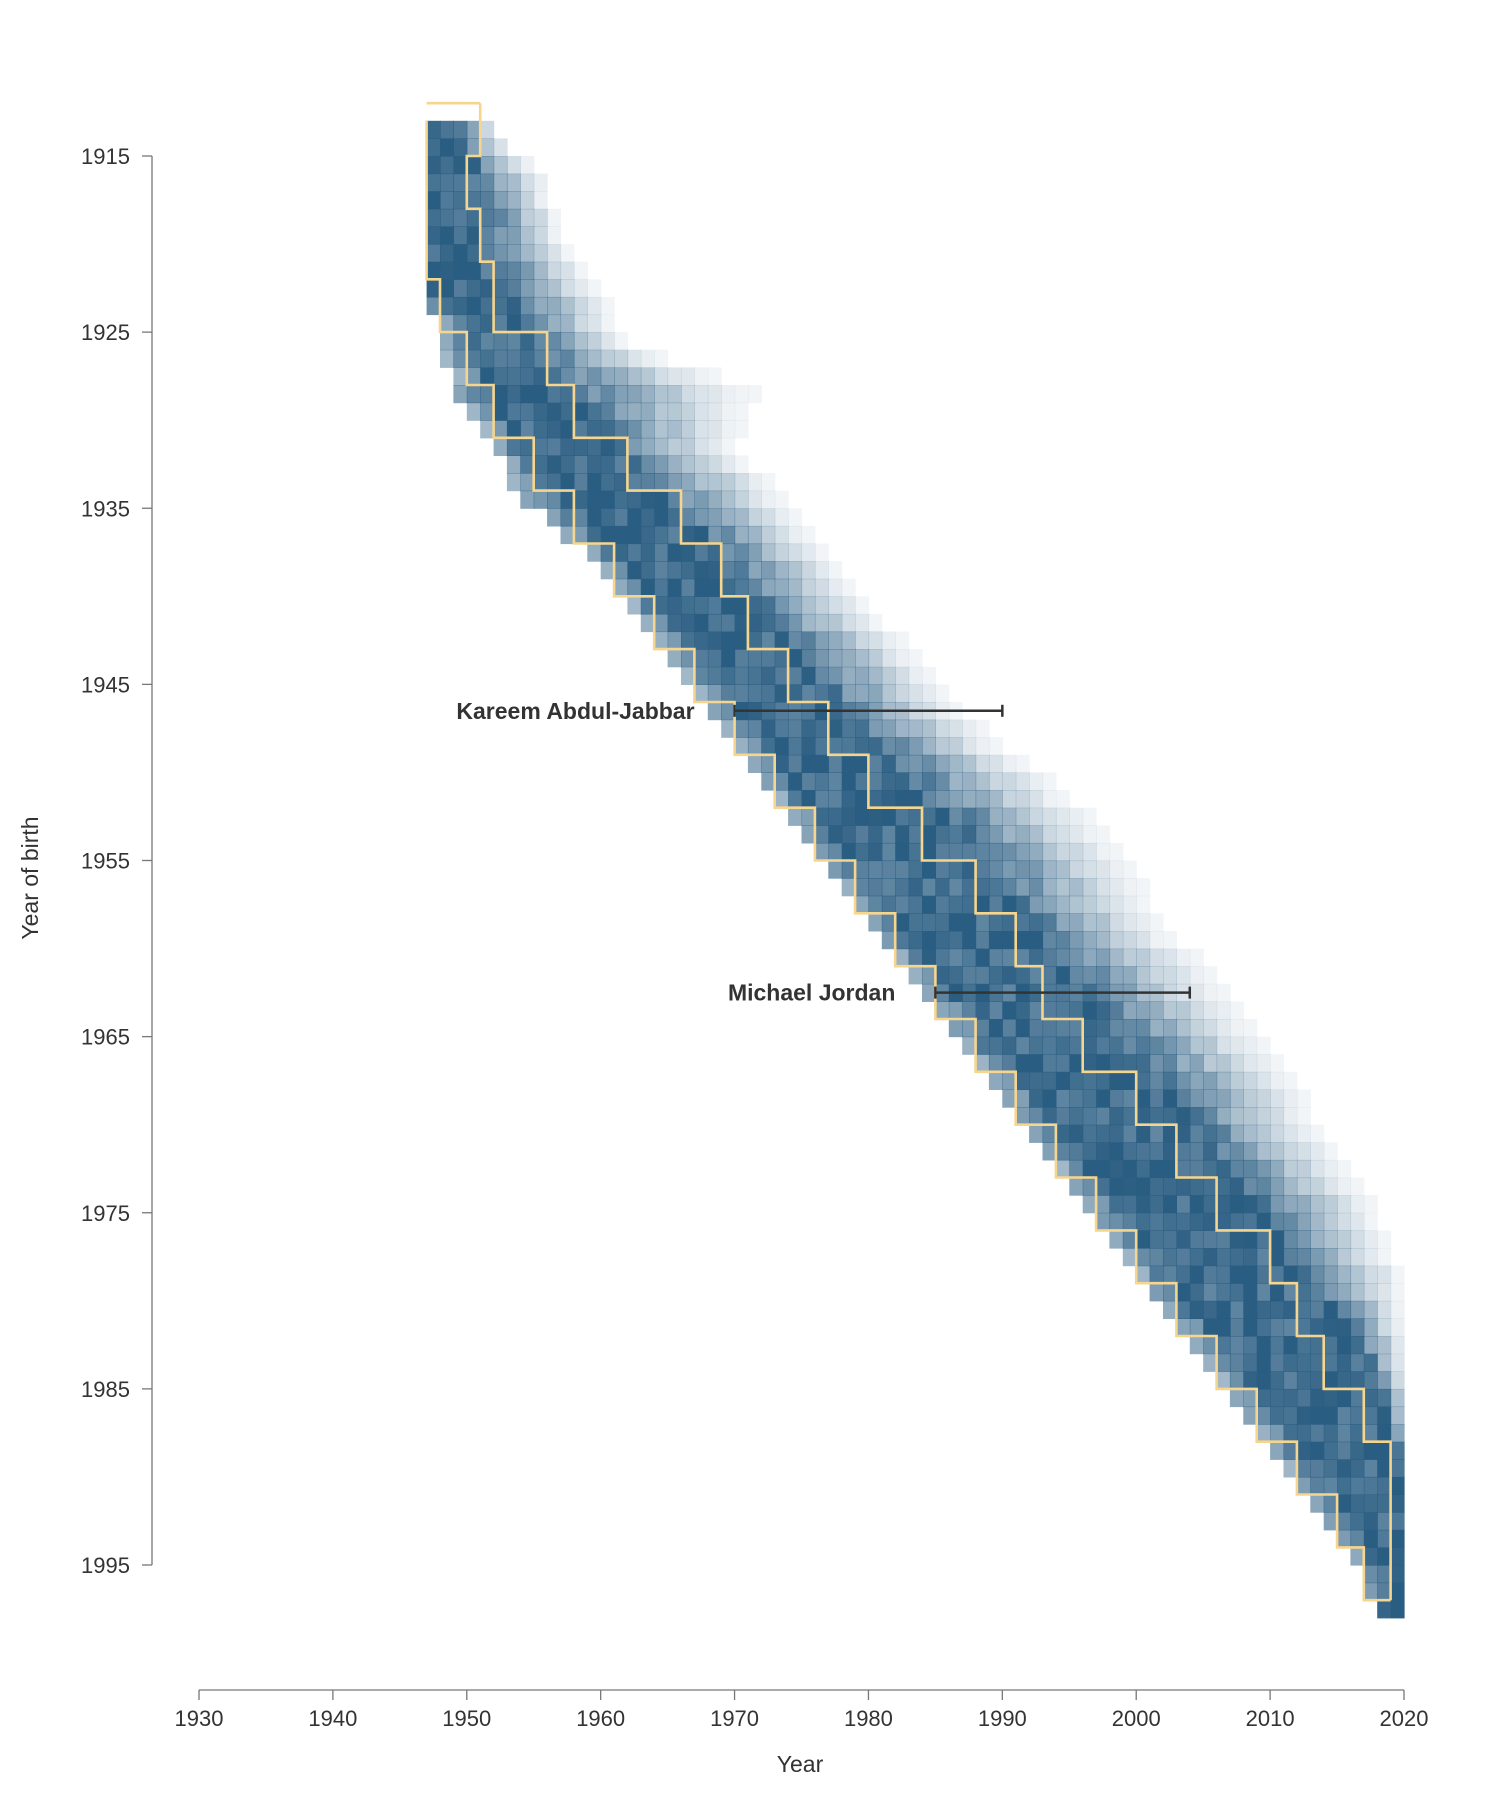 The image size is (1500, 1800). Describe the element at coordinates (105, 684) in the screenshot. I see `y-tick-label: 1945` at that location.